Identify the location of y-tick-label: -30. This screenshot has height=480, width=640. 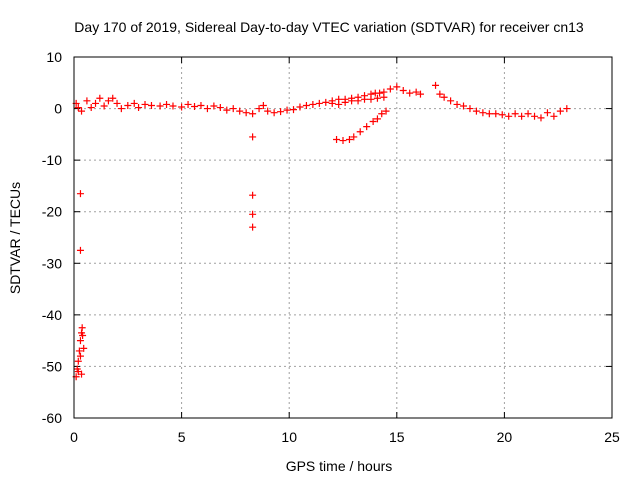
(52, 263).